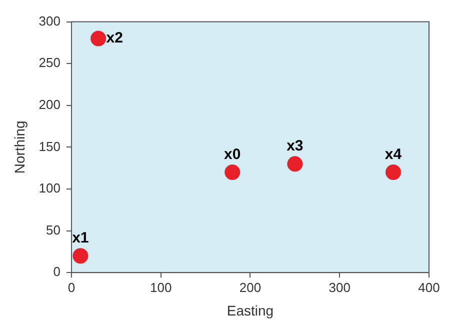  What do you see at coordinates (250, 287) in the screenshot?
I see `x-tick-label: 200` at bounding box center [250, 287].